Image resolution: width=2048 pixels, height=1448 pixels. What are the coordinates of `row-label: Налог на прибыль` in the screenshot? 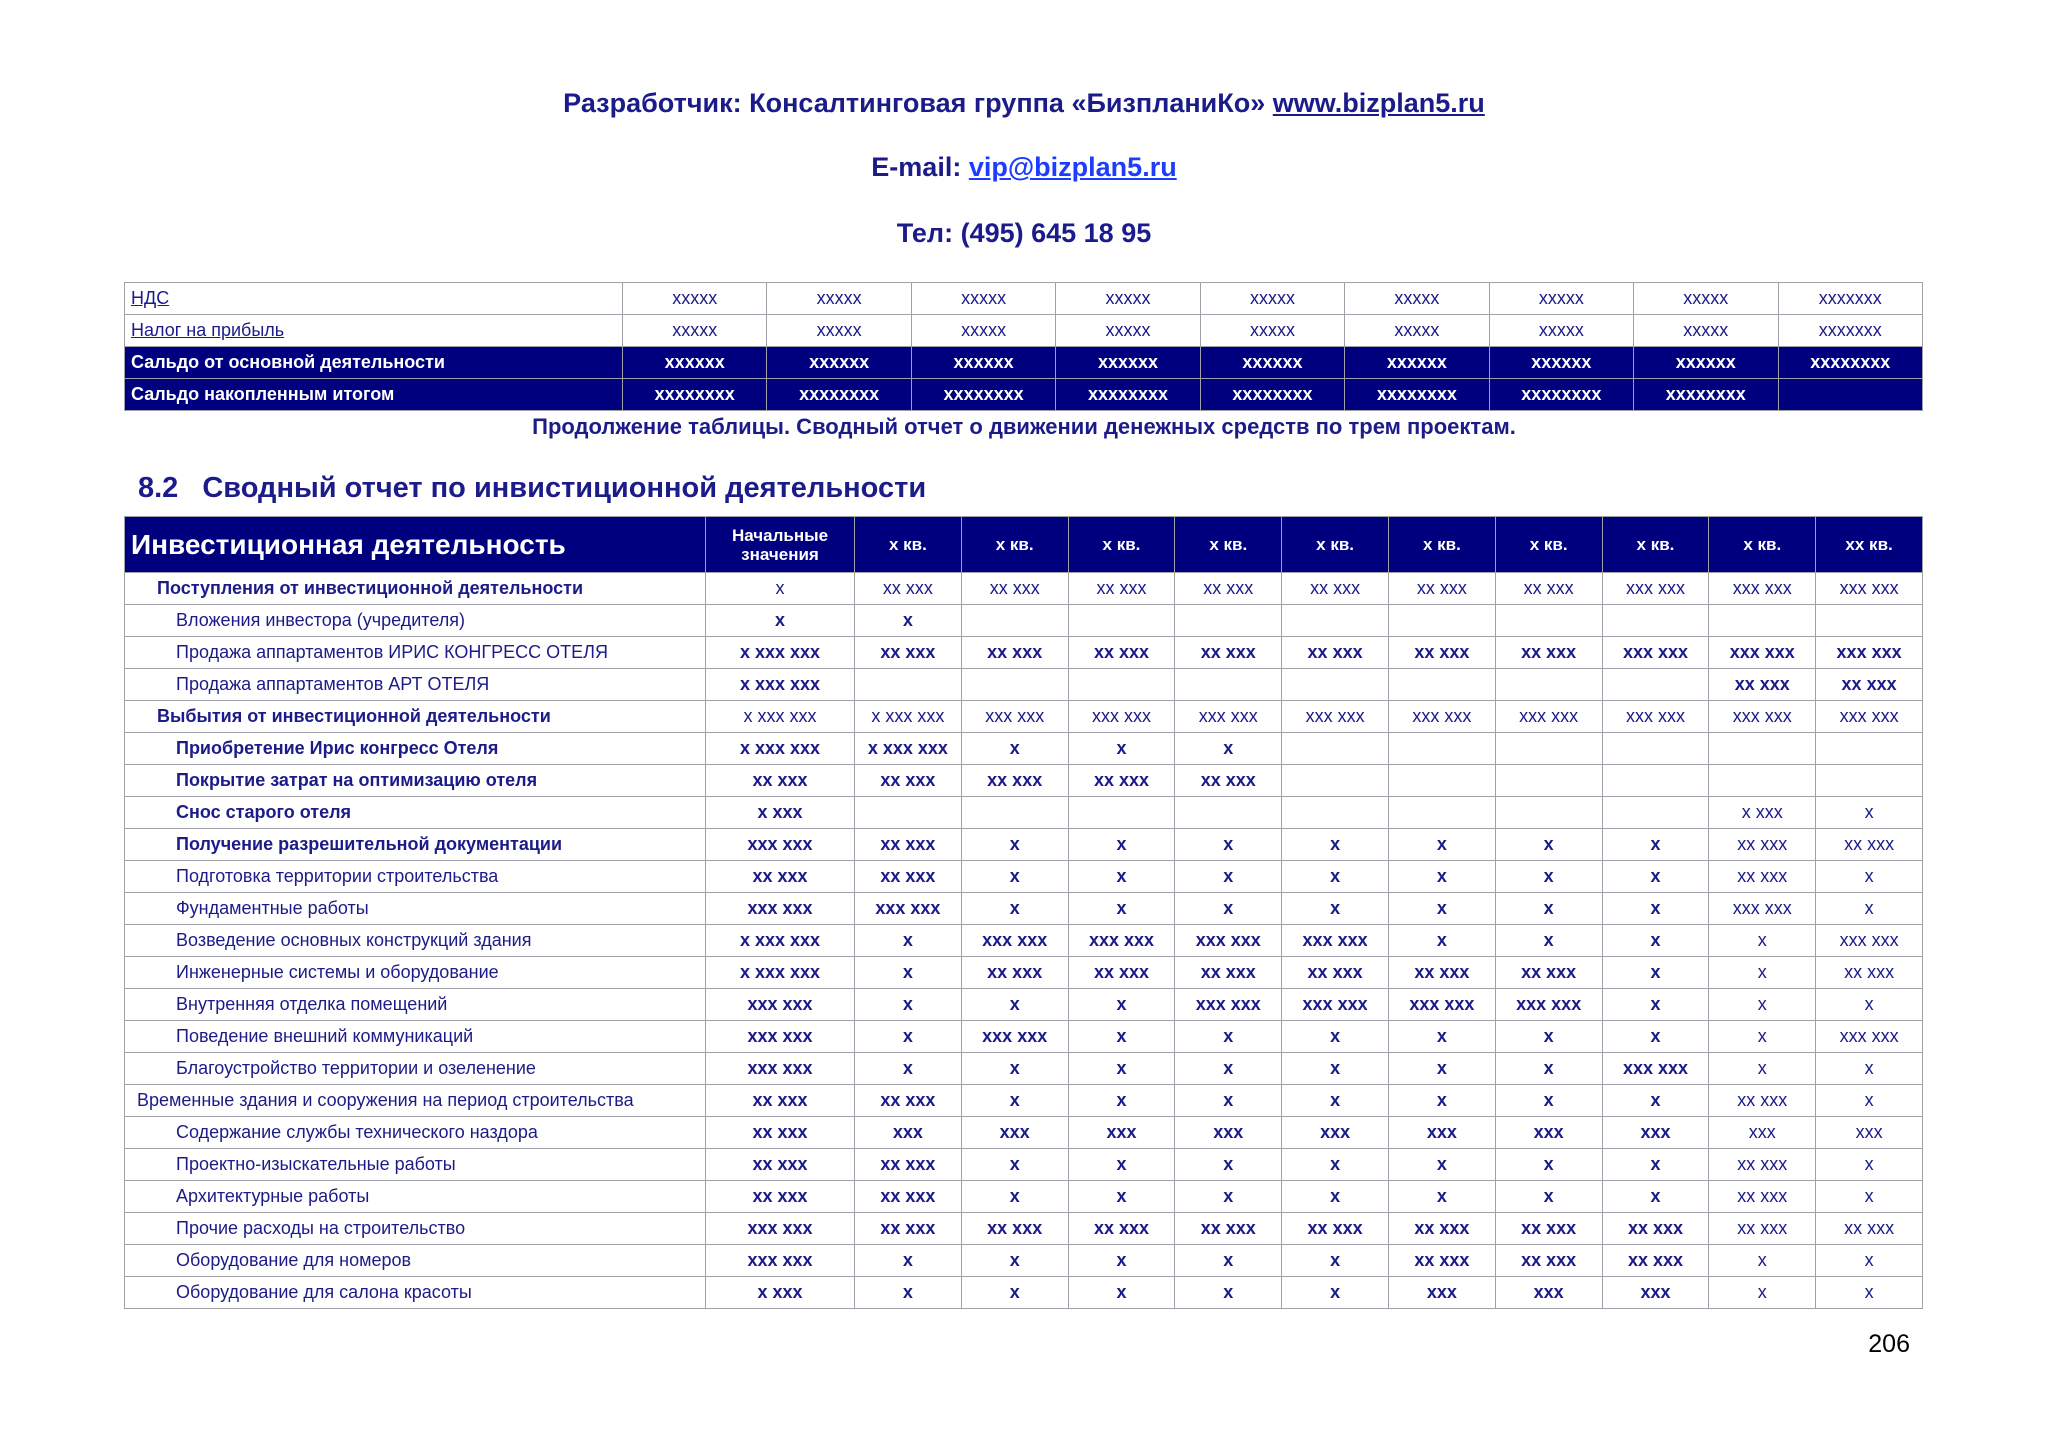 It's located at (373, 330).